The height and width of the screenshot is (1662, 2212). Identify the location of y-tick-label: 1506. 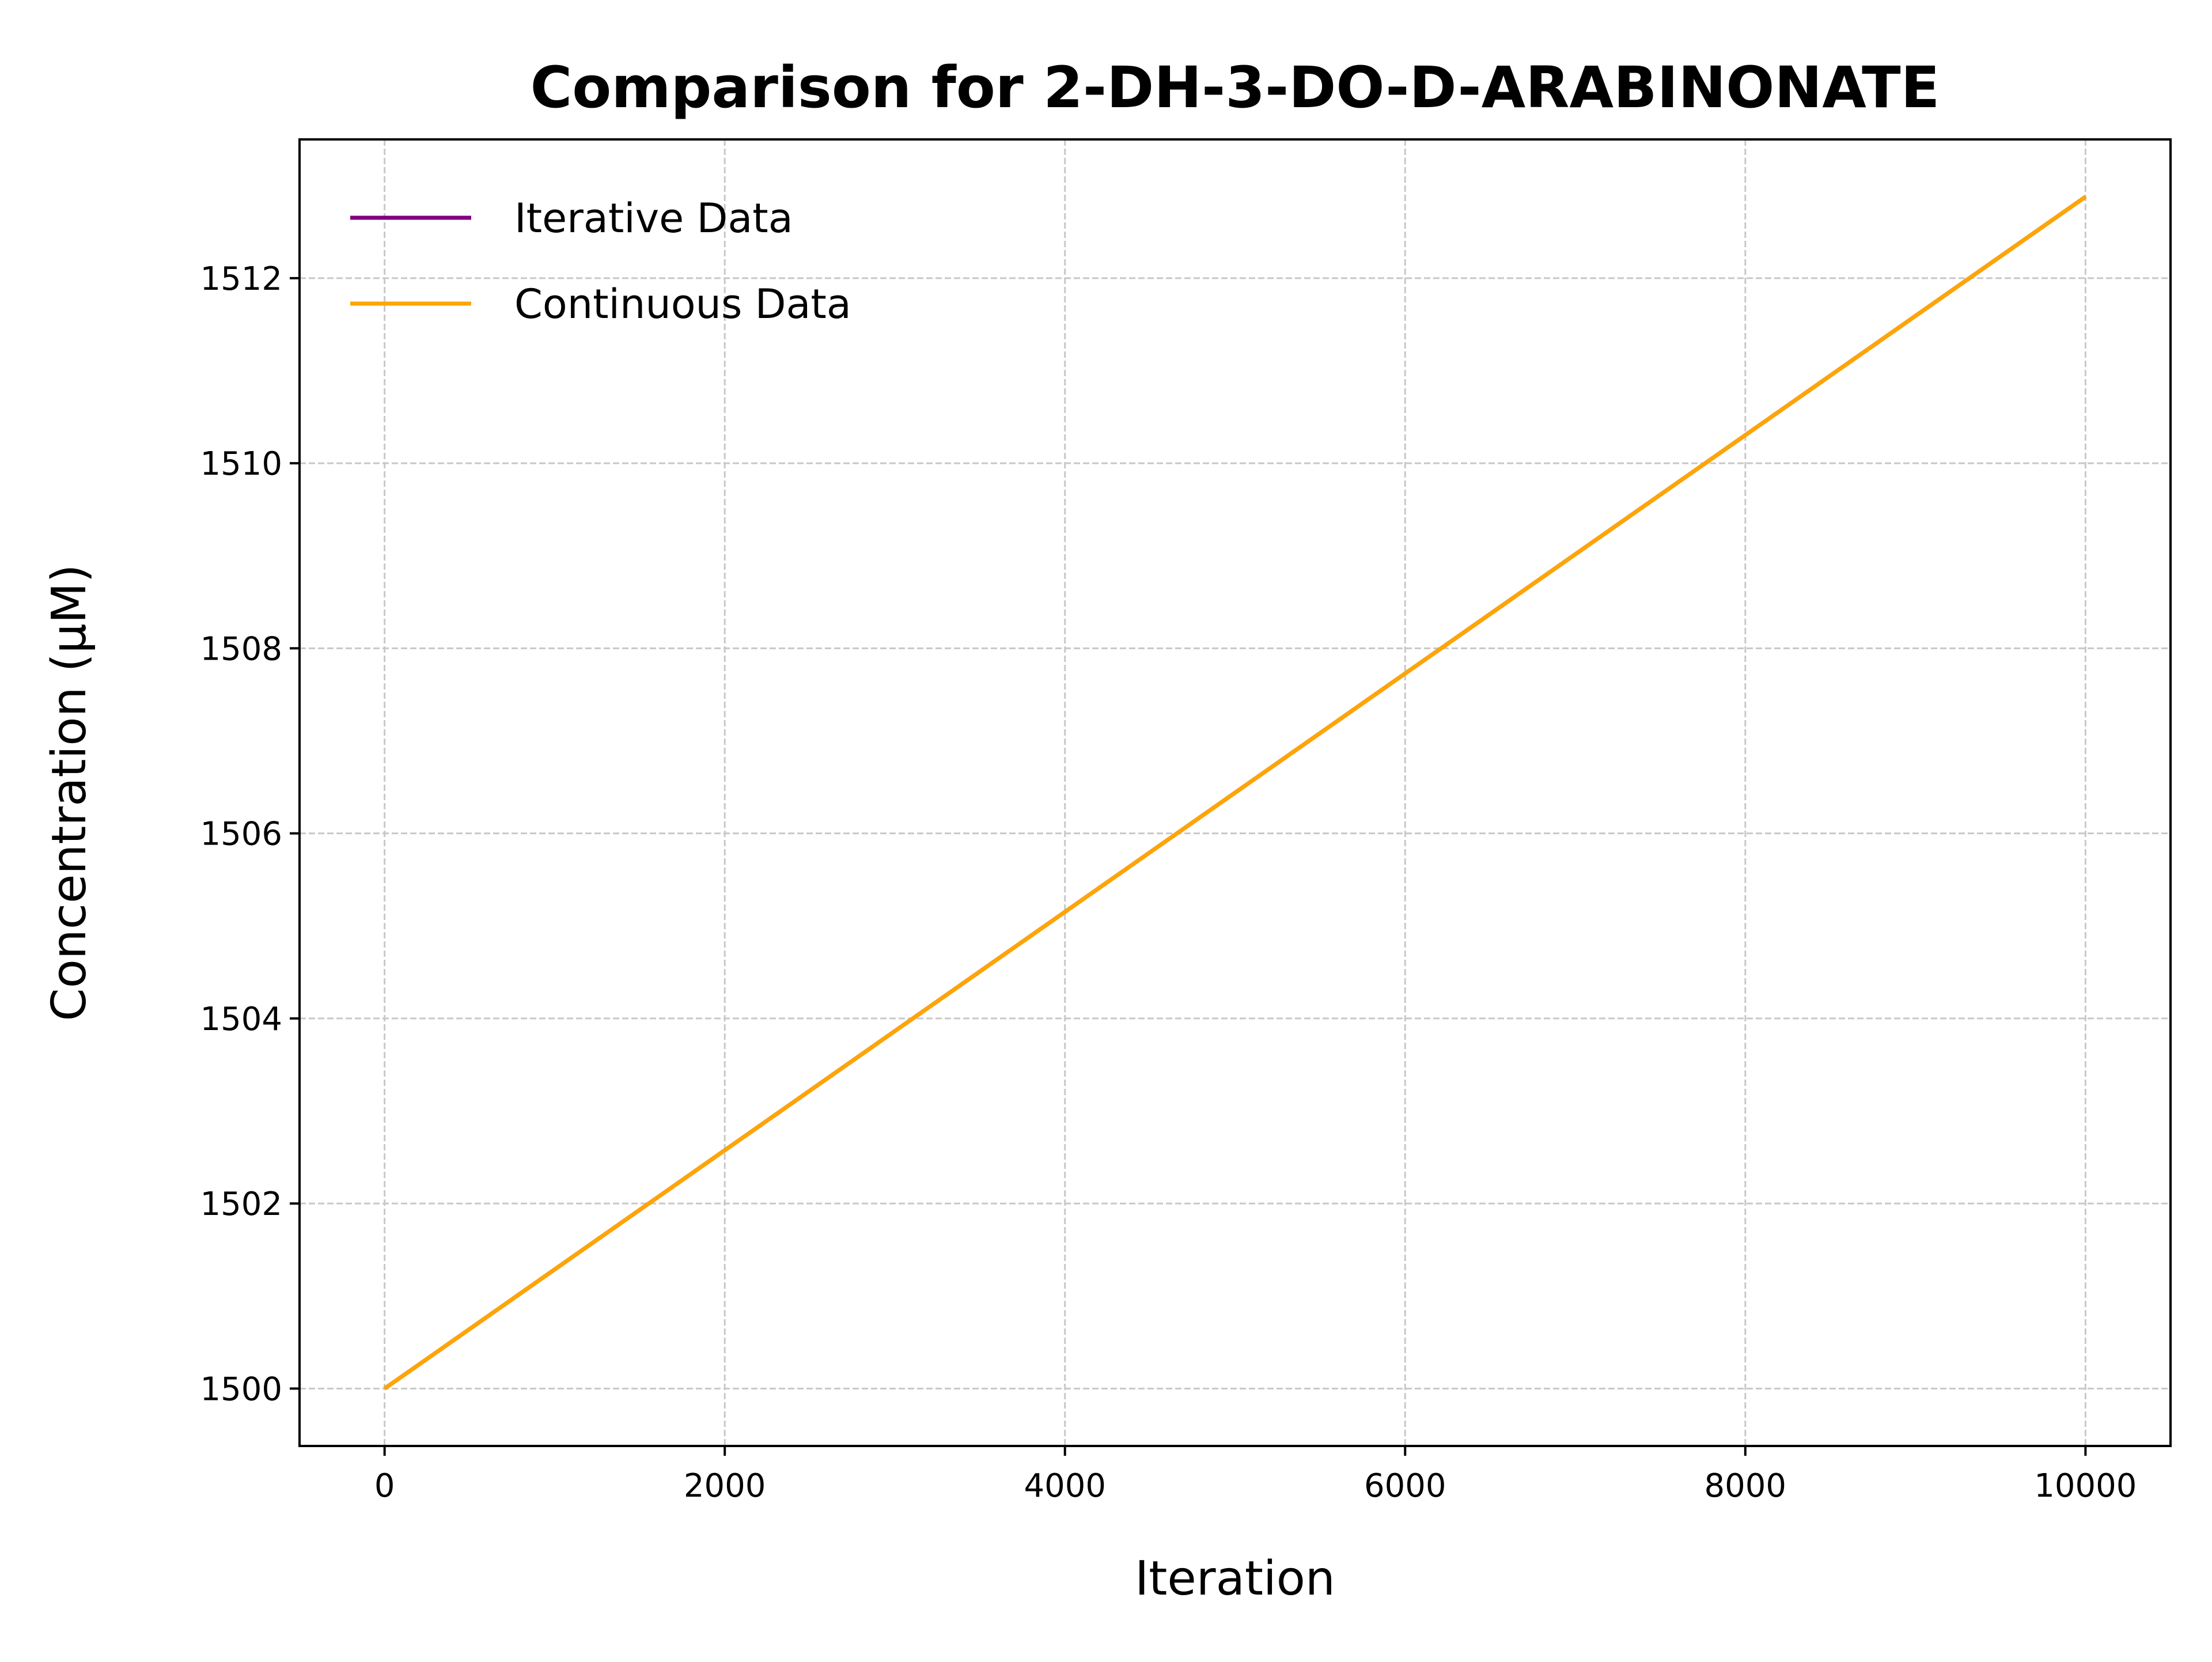
(241, 835).